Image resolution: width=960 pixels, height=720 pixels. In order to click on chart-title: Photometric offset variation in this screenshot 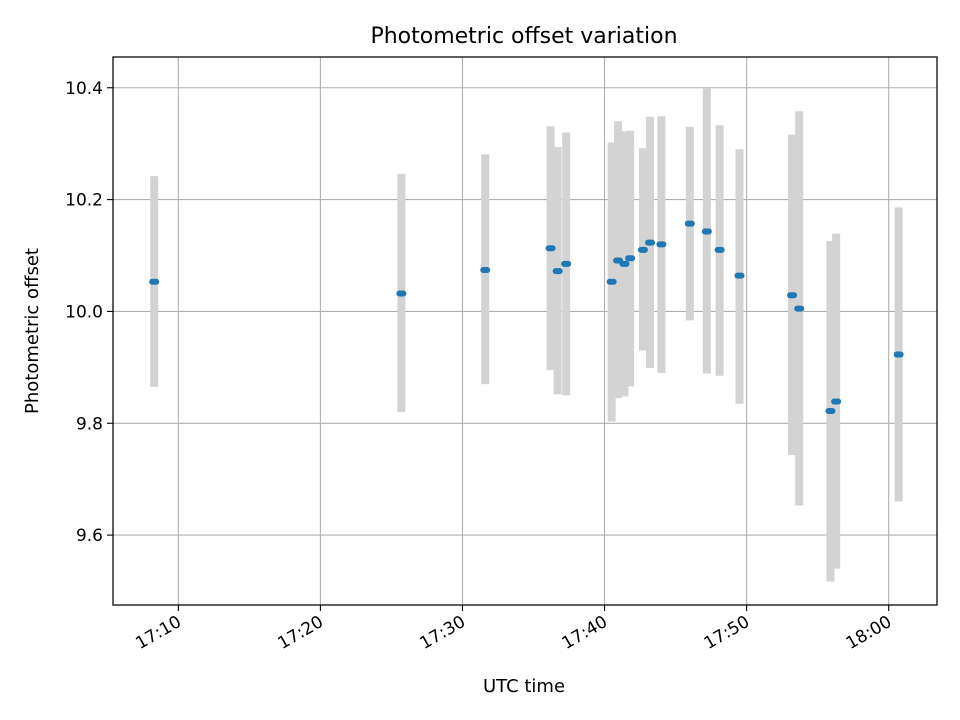, I will do `click(523, 36)`.